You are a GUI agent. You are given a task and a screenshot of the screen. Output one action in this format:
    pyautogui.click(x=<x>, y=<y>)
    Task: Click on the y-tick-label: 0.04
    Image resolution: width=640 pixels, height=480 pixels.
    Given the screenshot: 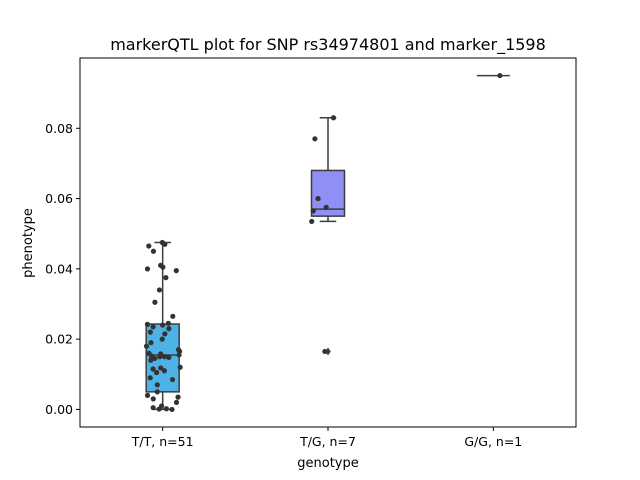 What is the action you would take?
    pyautogui.click(x=59, y=268)
    